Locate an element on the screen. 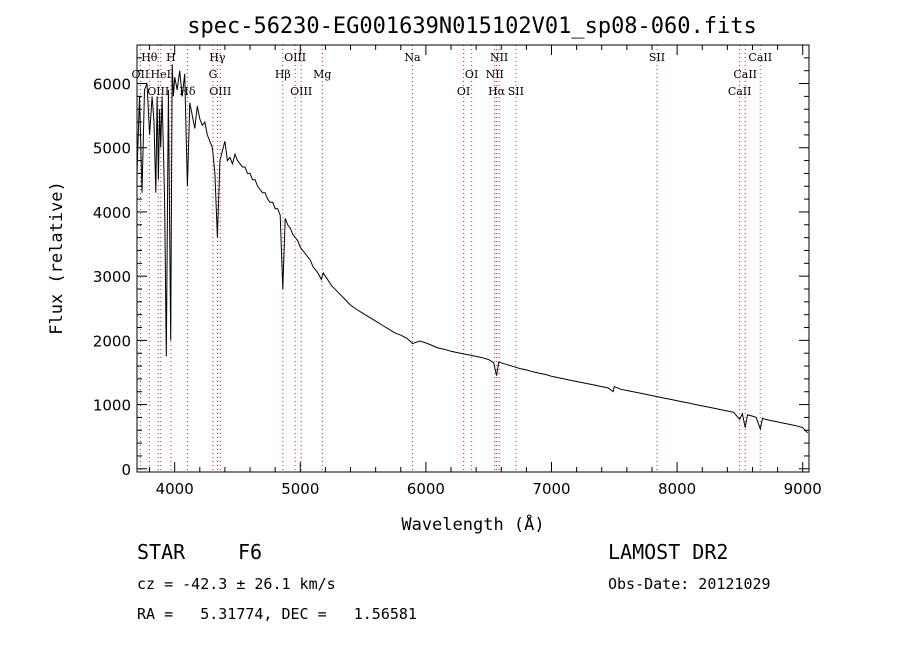 The image size is (900, 650). y-tick-label: 1000 is located at coordinates (112, 406).